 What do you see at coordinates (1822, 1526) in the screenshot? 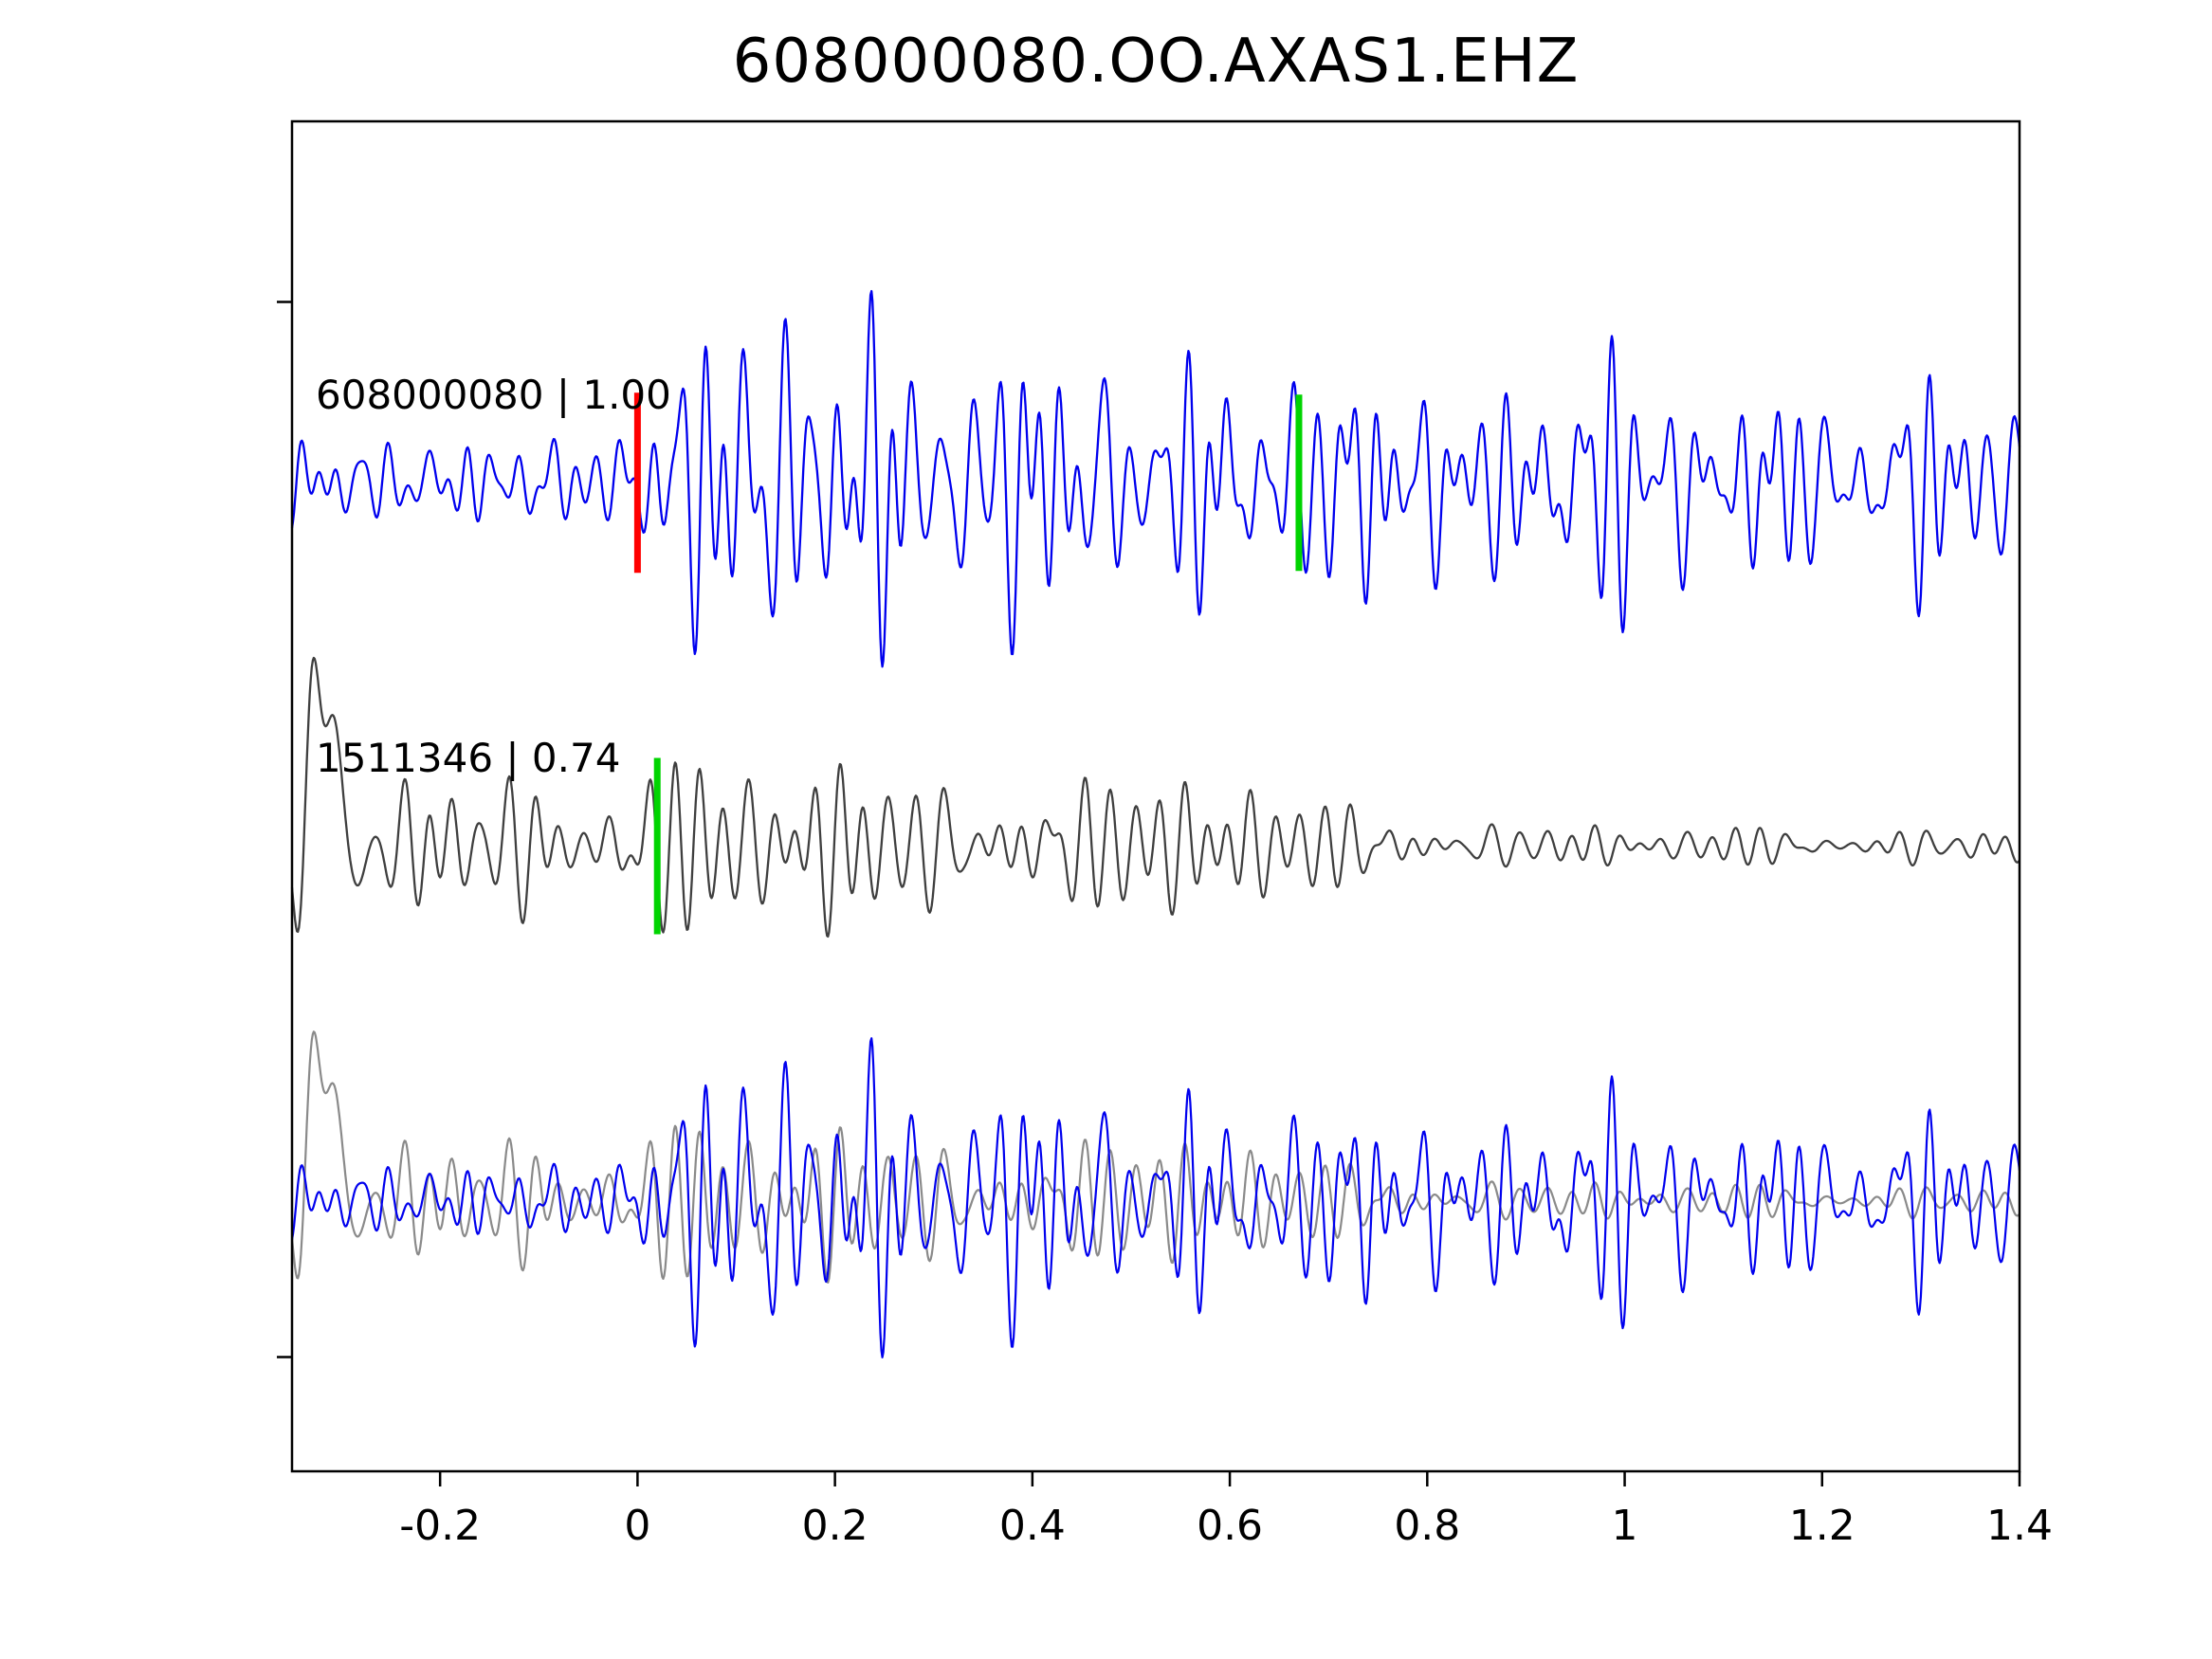
I see `x-axis-tick-label: 1.2` at bounding box center [1822, 1526].